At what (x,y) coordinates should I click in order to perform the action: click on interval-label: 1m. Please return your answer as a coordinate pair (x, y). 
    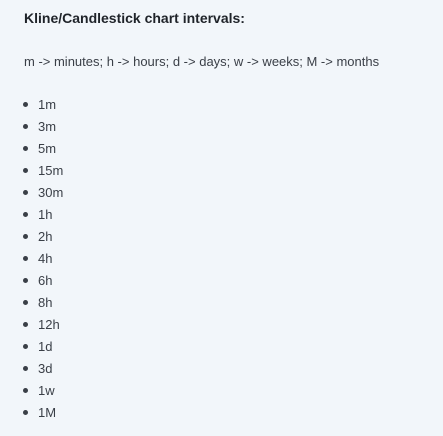
    Looking at the image, I should click on (47, 104).